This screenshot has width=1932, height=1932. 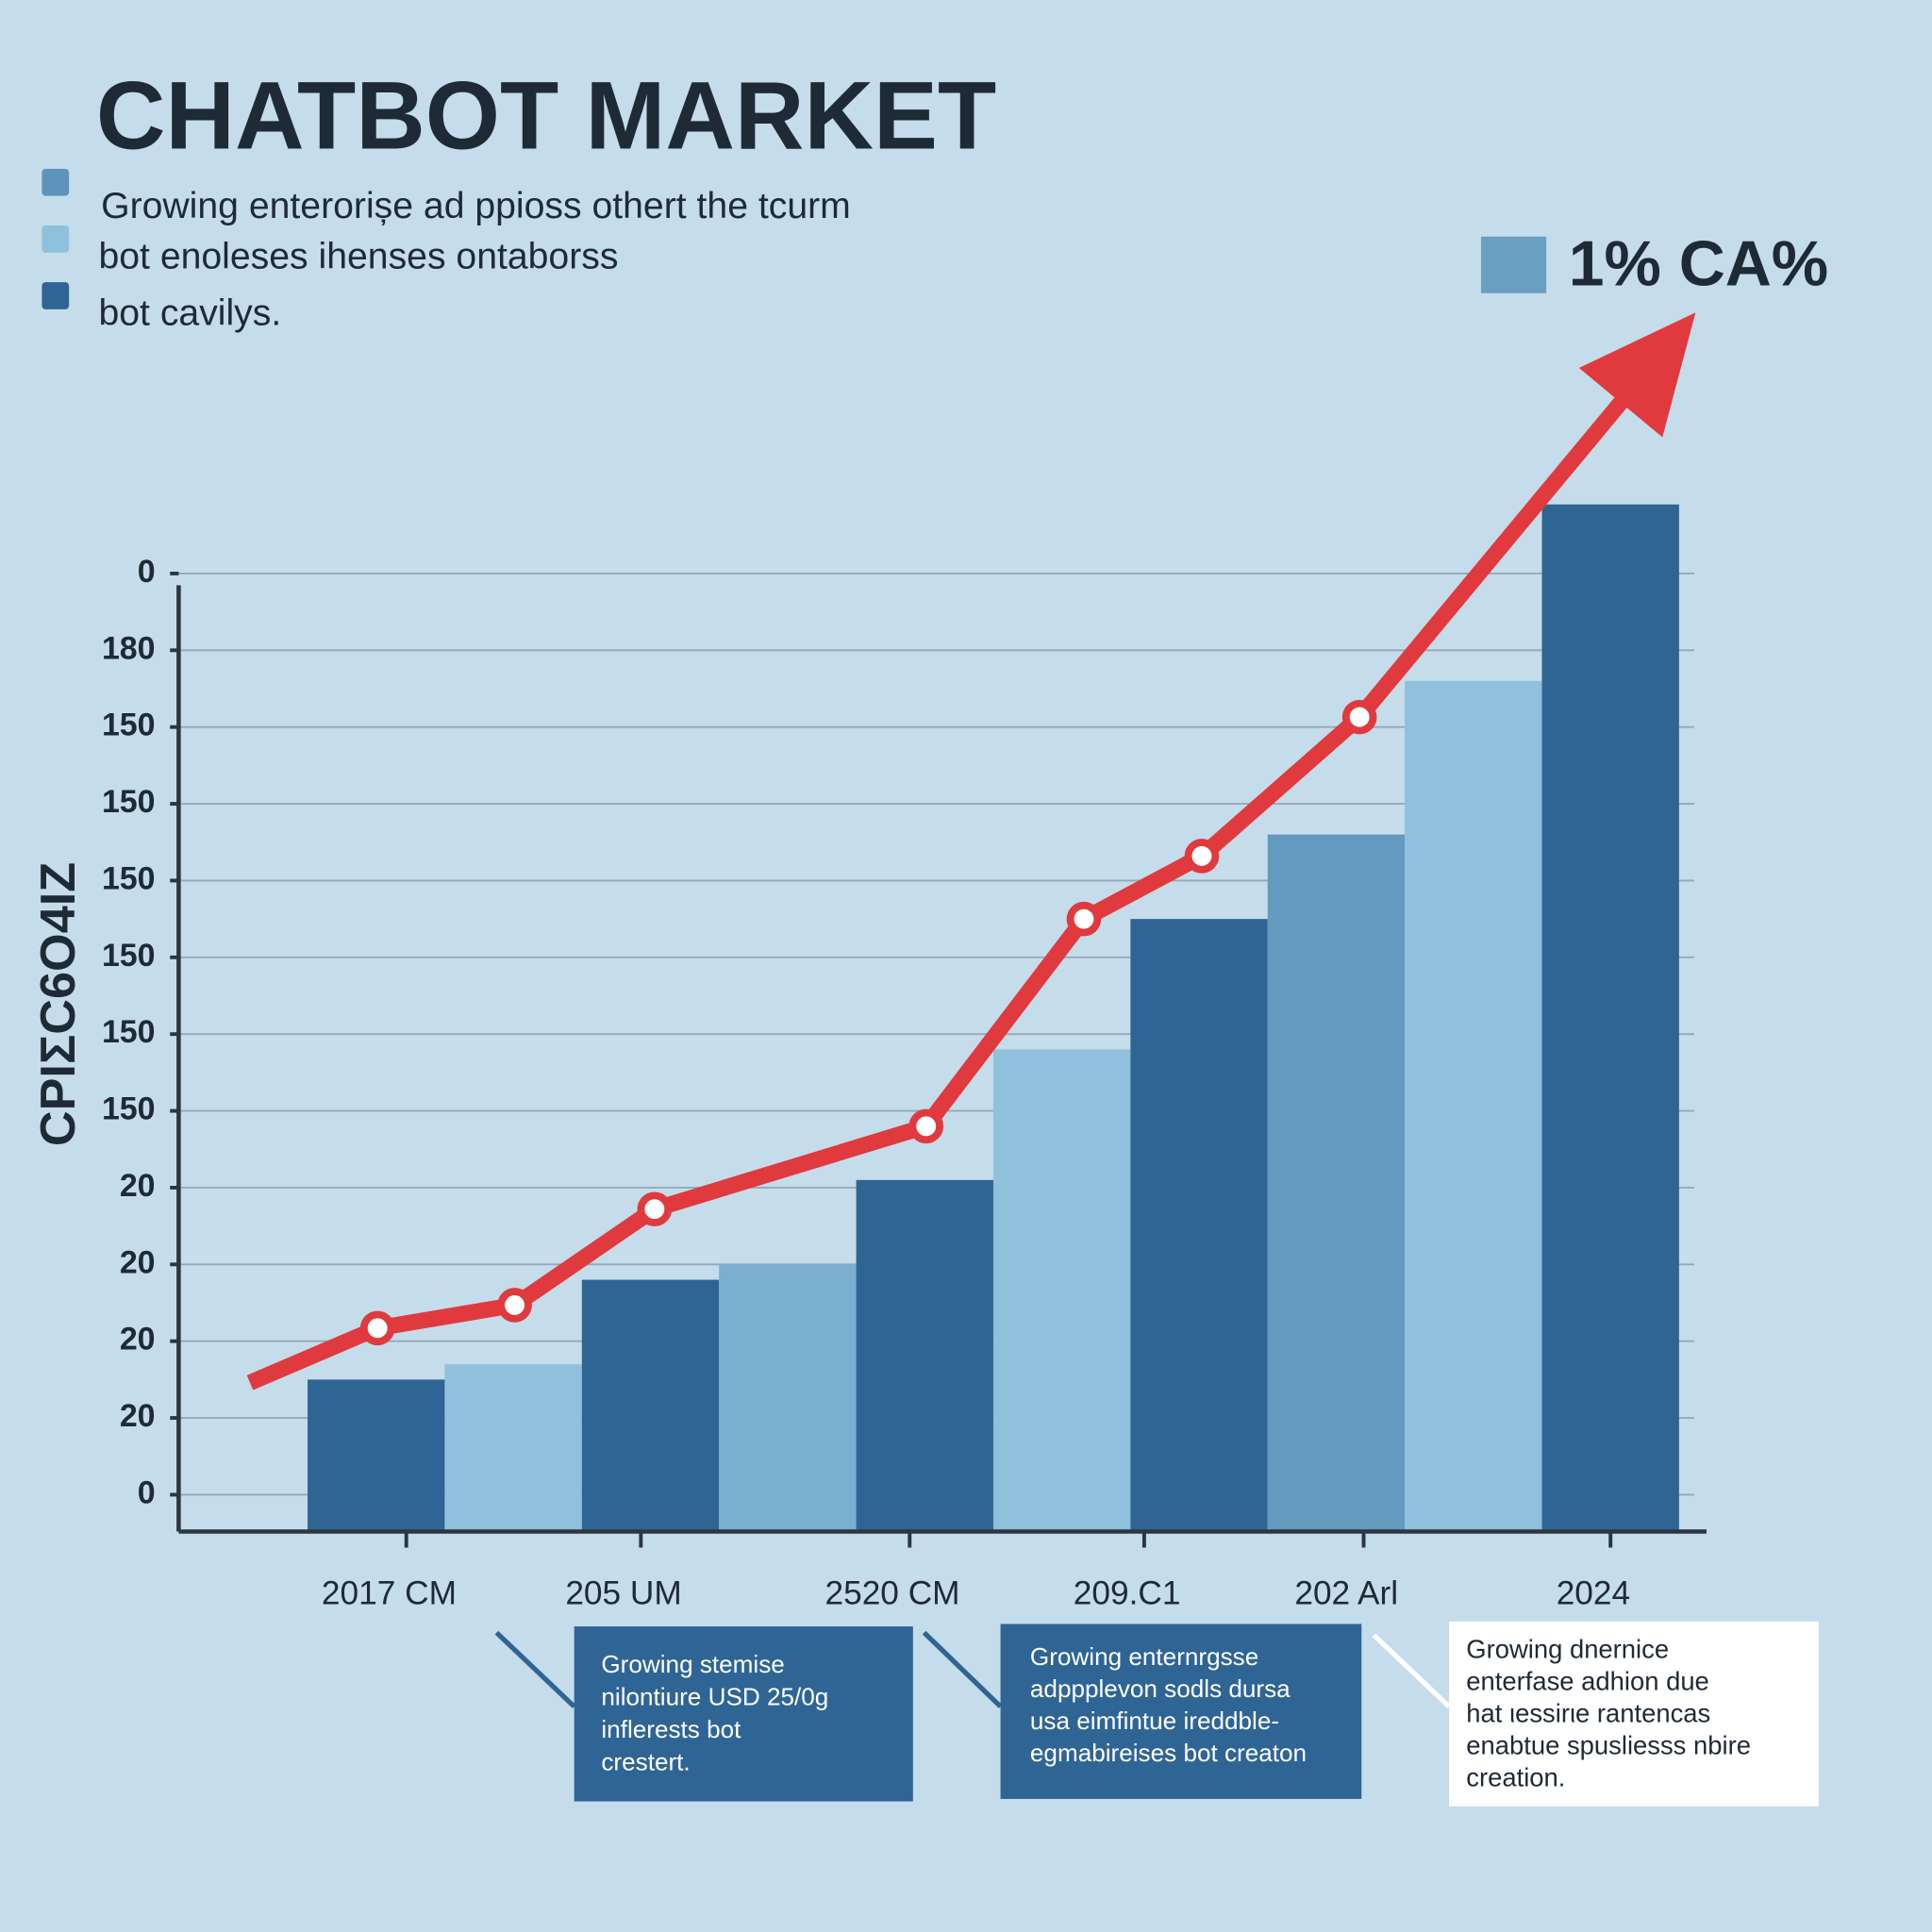 I want to click on callout-text: egmabireises bot creaton, so click(x=1168, y=1753).